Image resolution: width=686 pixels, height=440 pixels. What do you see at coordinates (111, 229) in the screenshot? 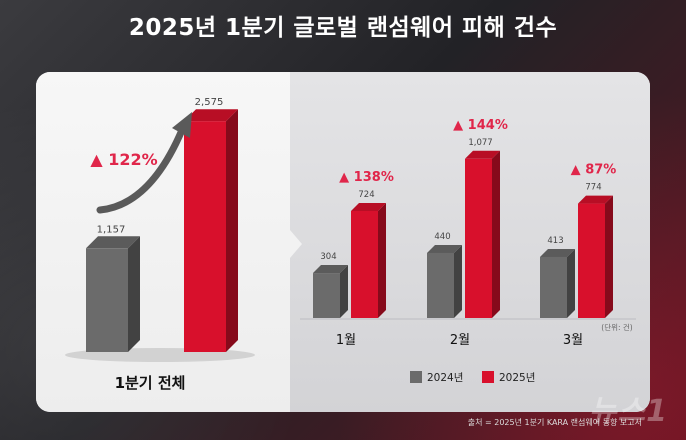
I see `data-label-q1-2024: 1,157` at bounding box center [111, 229].